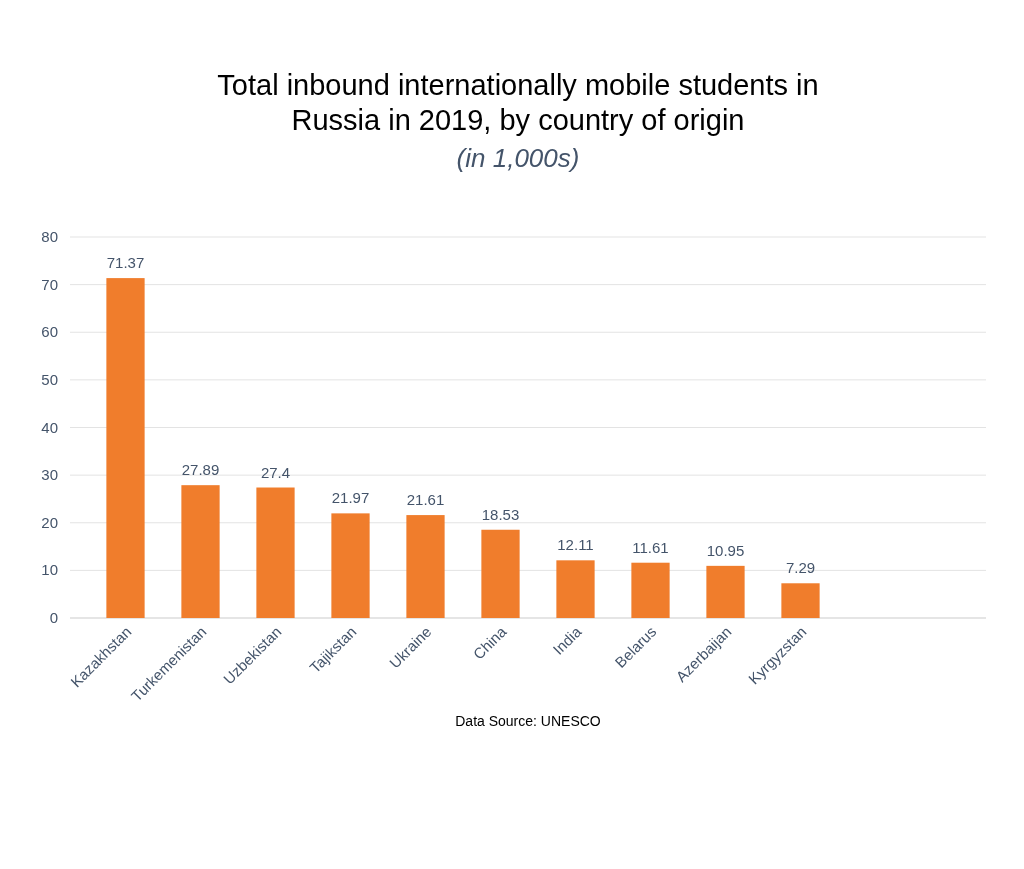 The image size is (1024, 869). What do you see at coordinates (49, 236) in the screenshot?
I see `y-tick-label: 80` at bounding box center [49, 236].